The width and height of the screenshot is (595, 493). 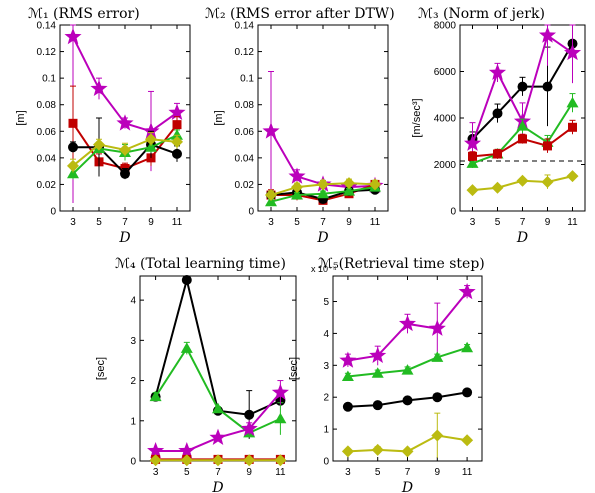 I want to click on y-tick-label: 0.14, so click(x=245, y=26).